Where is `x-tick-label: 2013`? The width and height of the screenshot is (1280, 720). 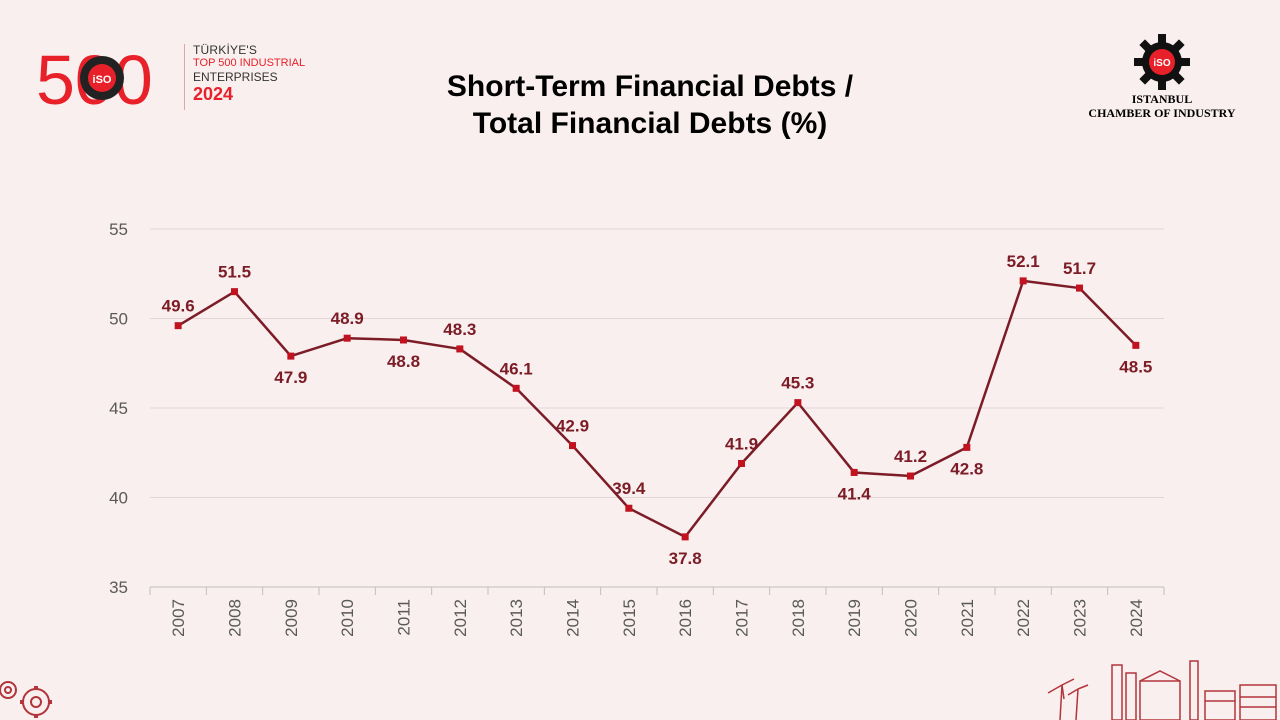
x-tick-label: 2013 is located at coordinates (516, 618).